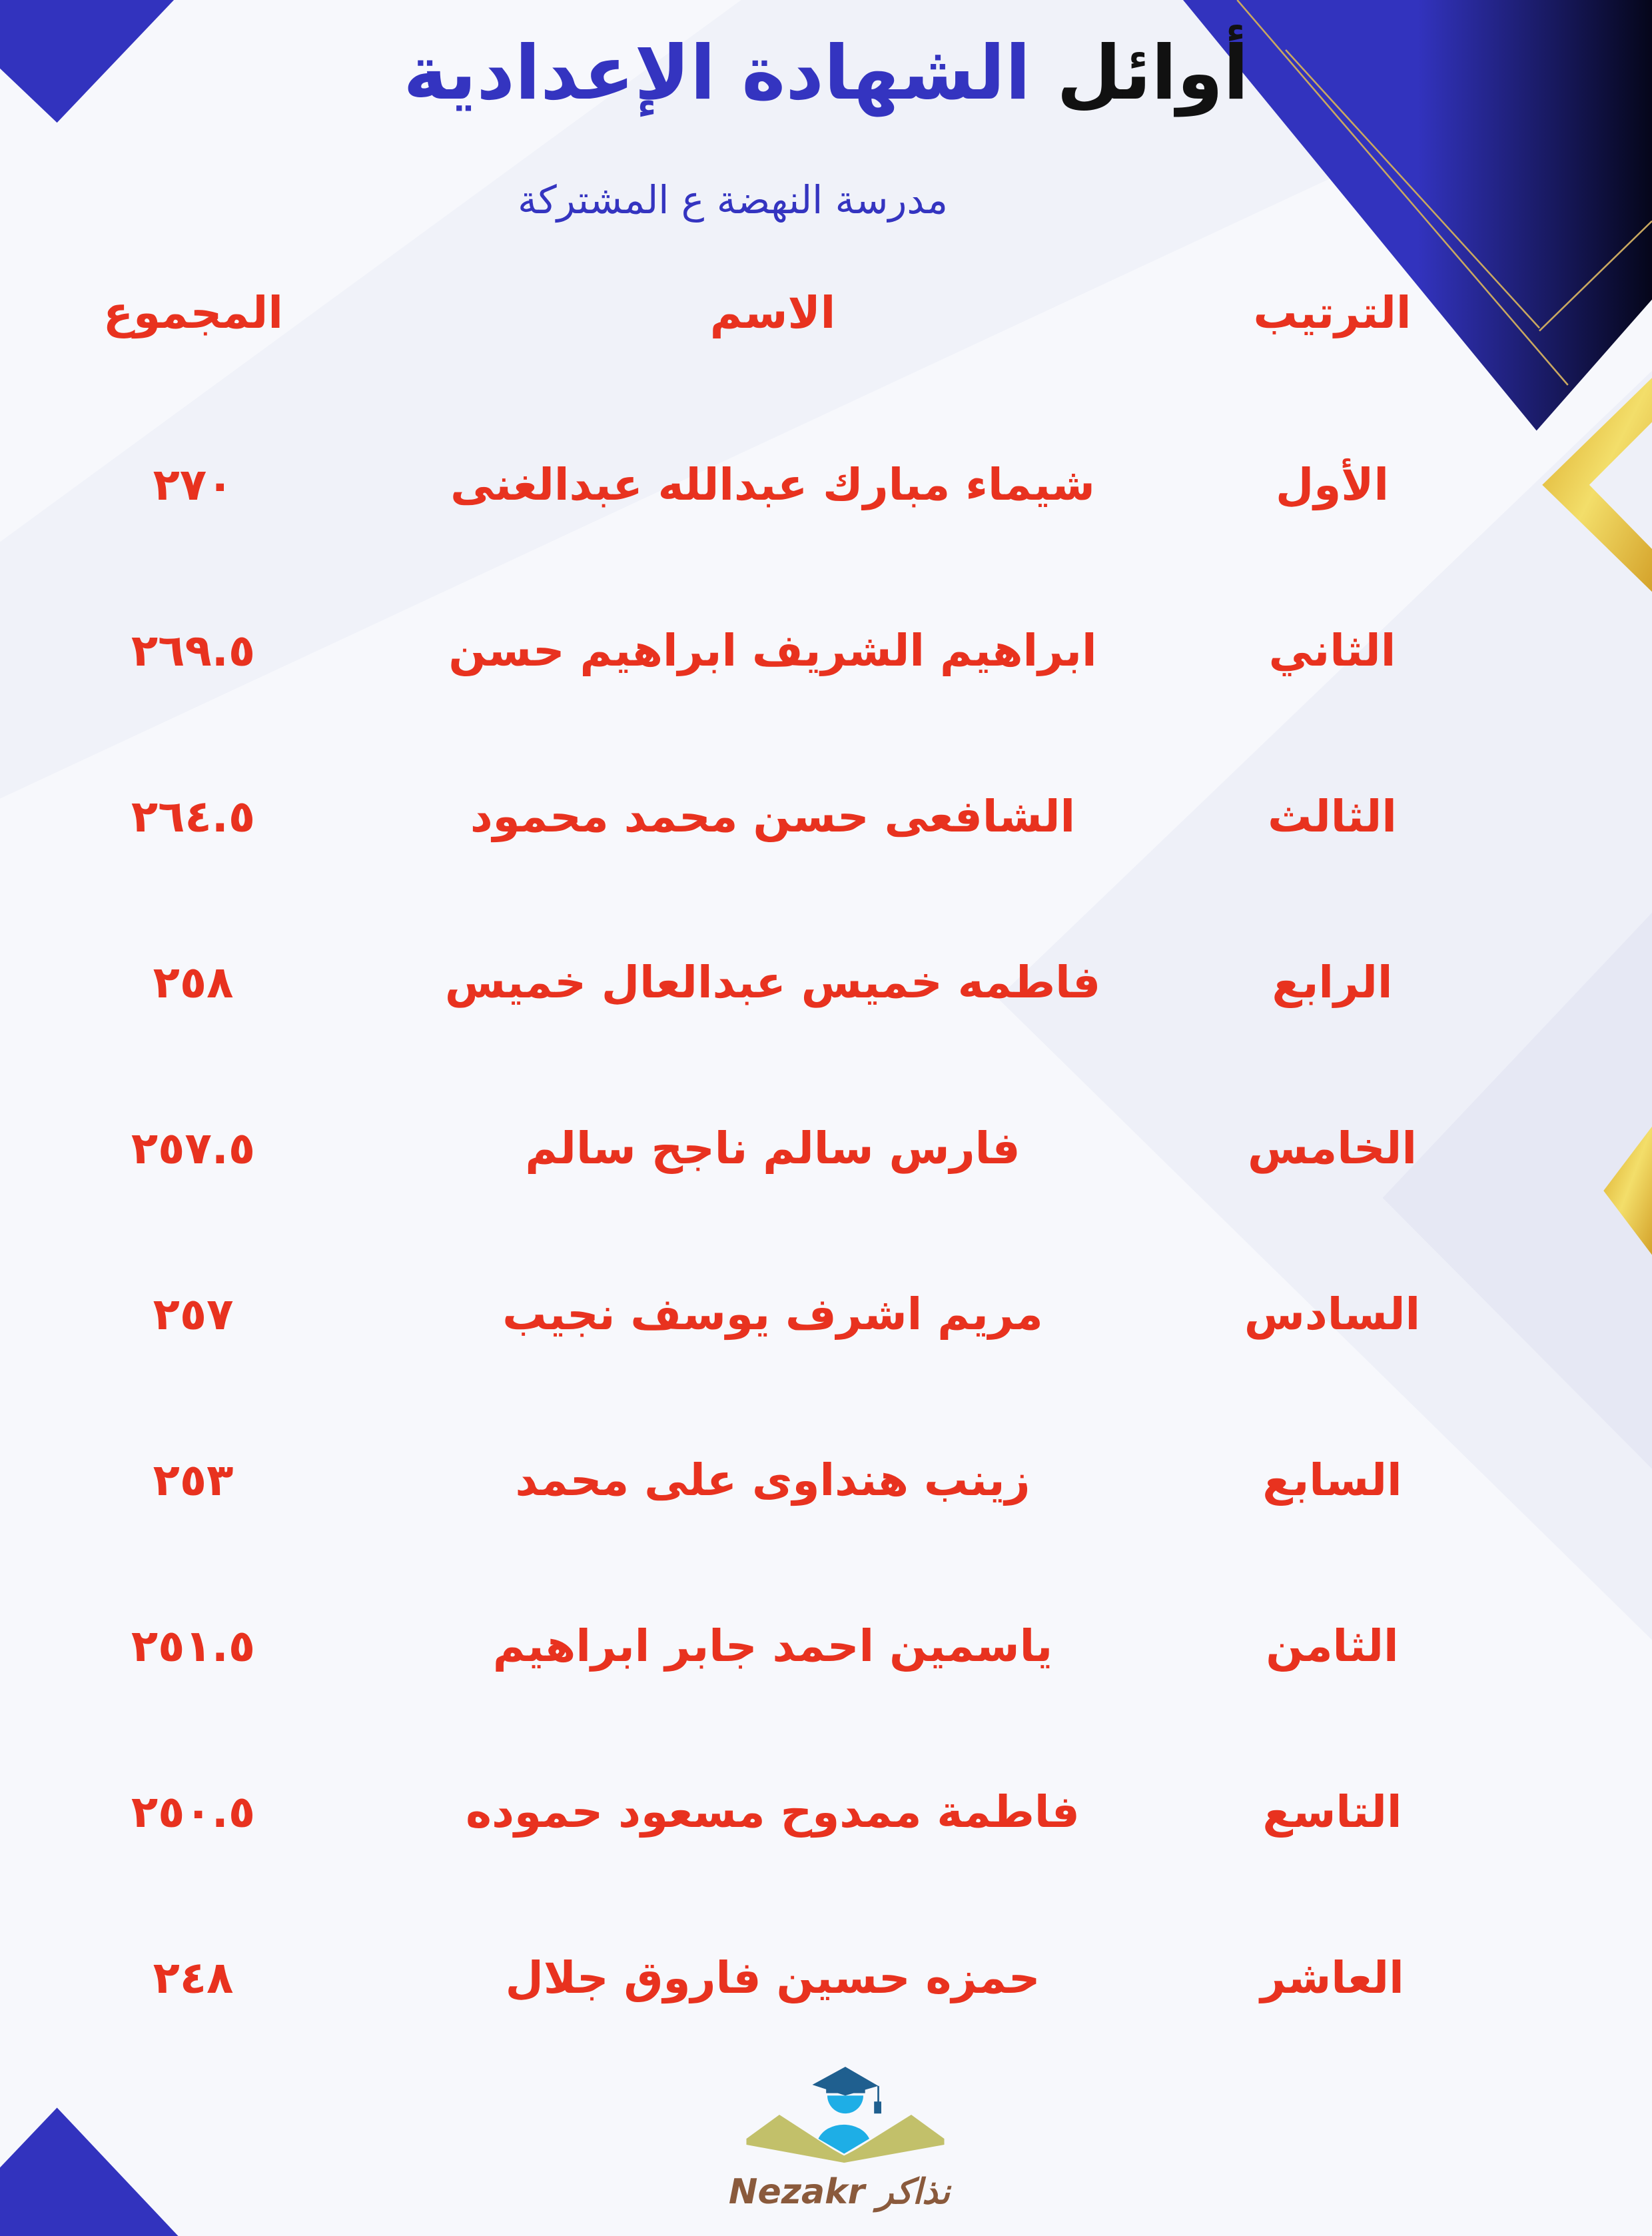 Image resolution: width=1652 pixels, height=2236 pixels. I want to click on row-total: ٢٧٠, so click(193, 485).